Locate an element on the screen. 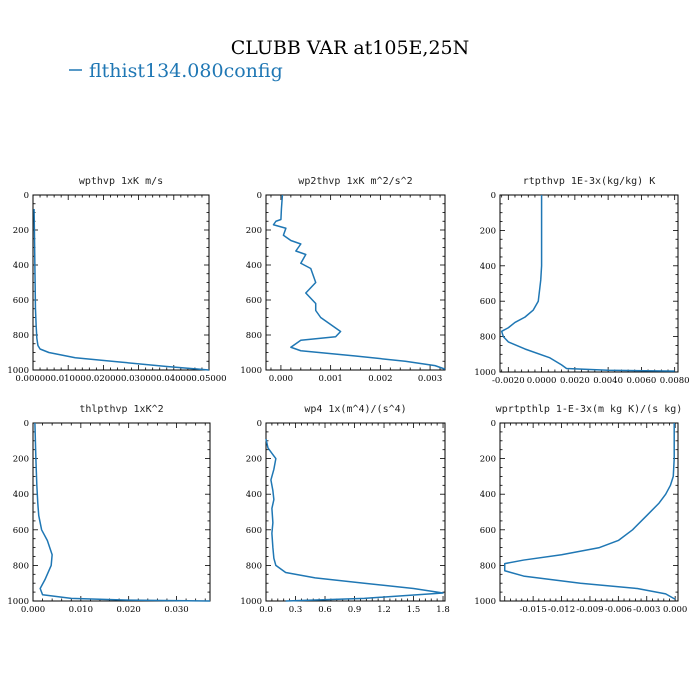  x-tick-label: 0.0 is located at coordinates (266, 610).